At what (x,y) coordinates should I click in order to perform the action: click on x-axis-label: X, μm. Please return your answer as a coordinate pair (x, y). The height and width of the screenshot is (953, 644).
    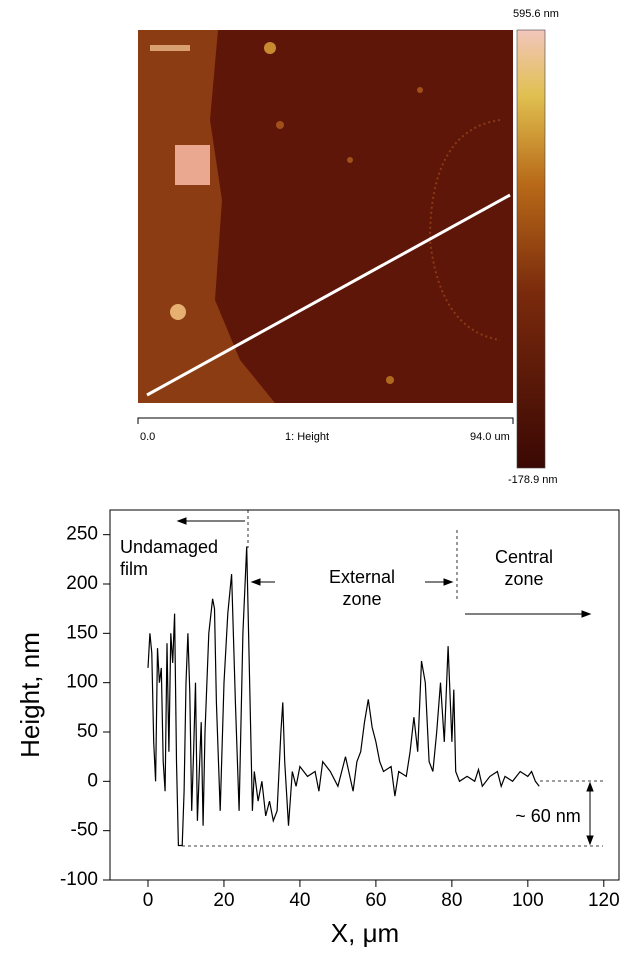
    Looking at the image, I should click on (365, 933).